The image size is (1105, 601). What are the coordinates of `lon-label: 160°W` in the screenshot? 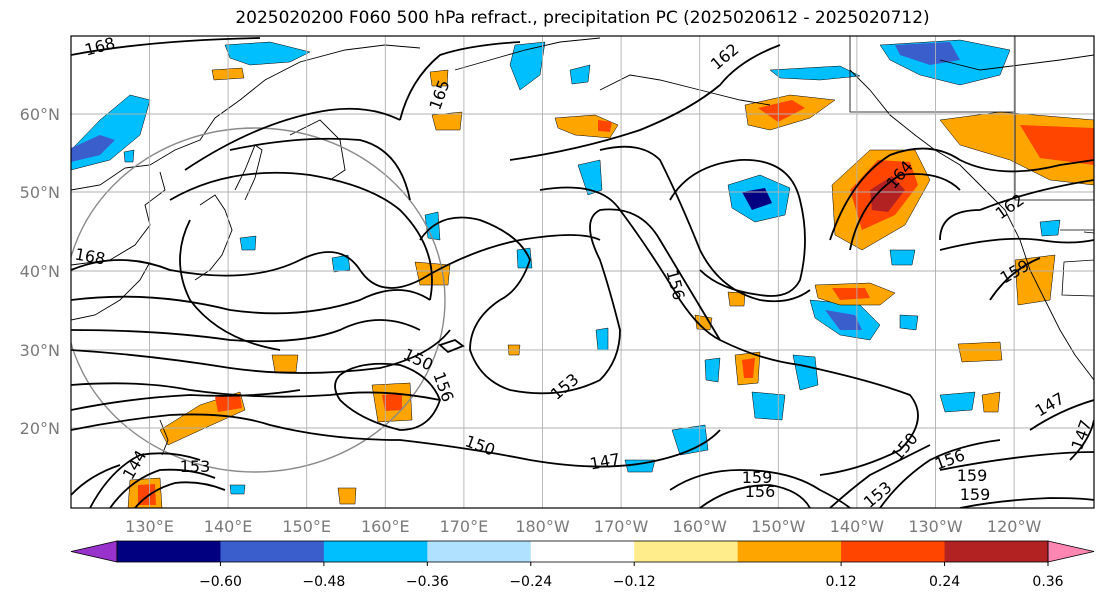 It's located at (700, 526).